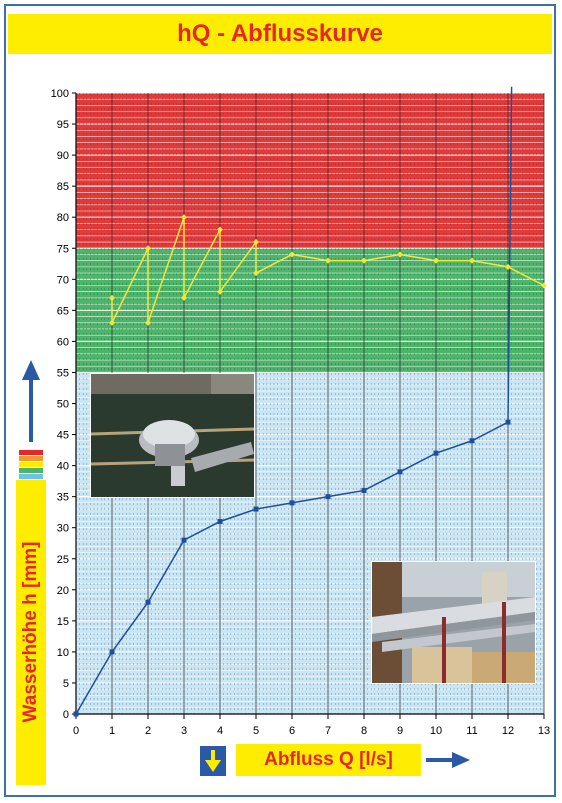 The height and width of the screenshot is (803, 562). I want to click on y-axis-label-box, so click(31, 632).